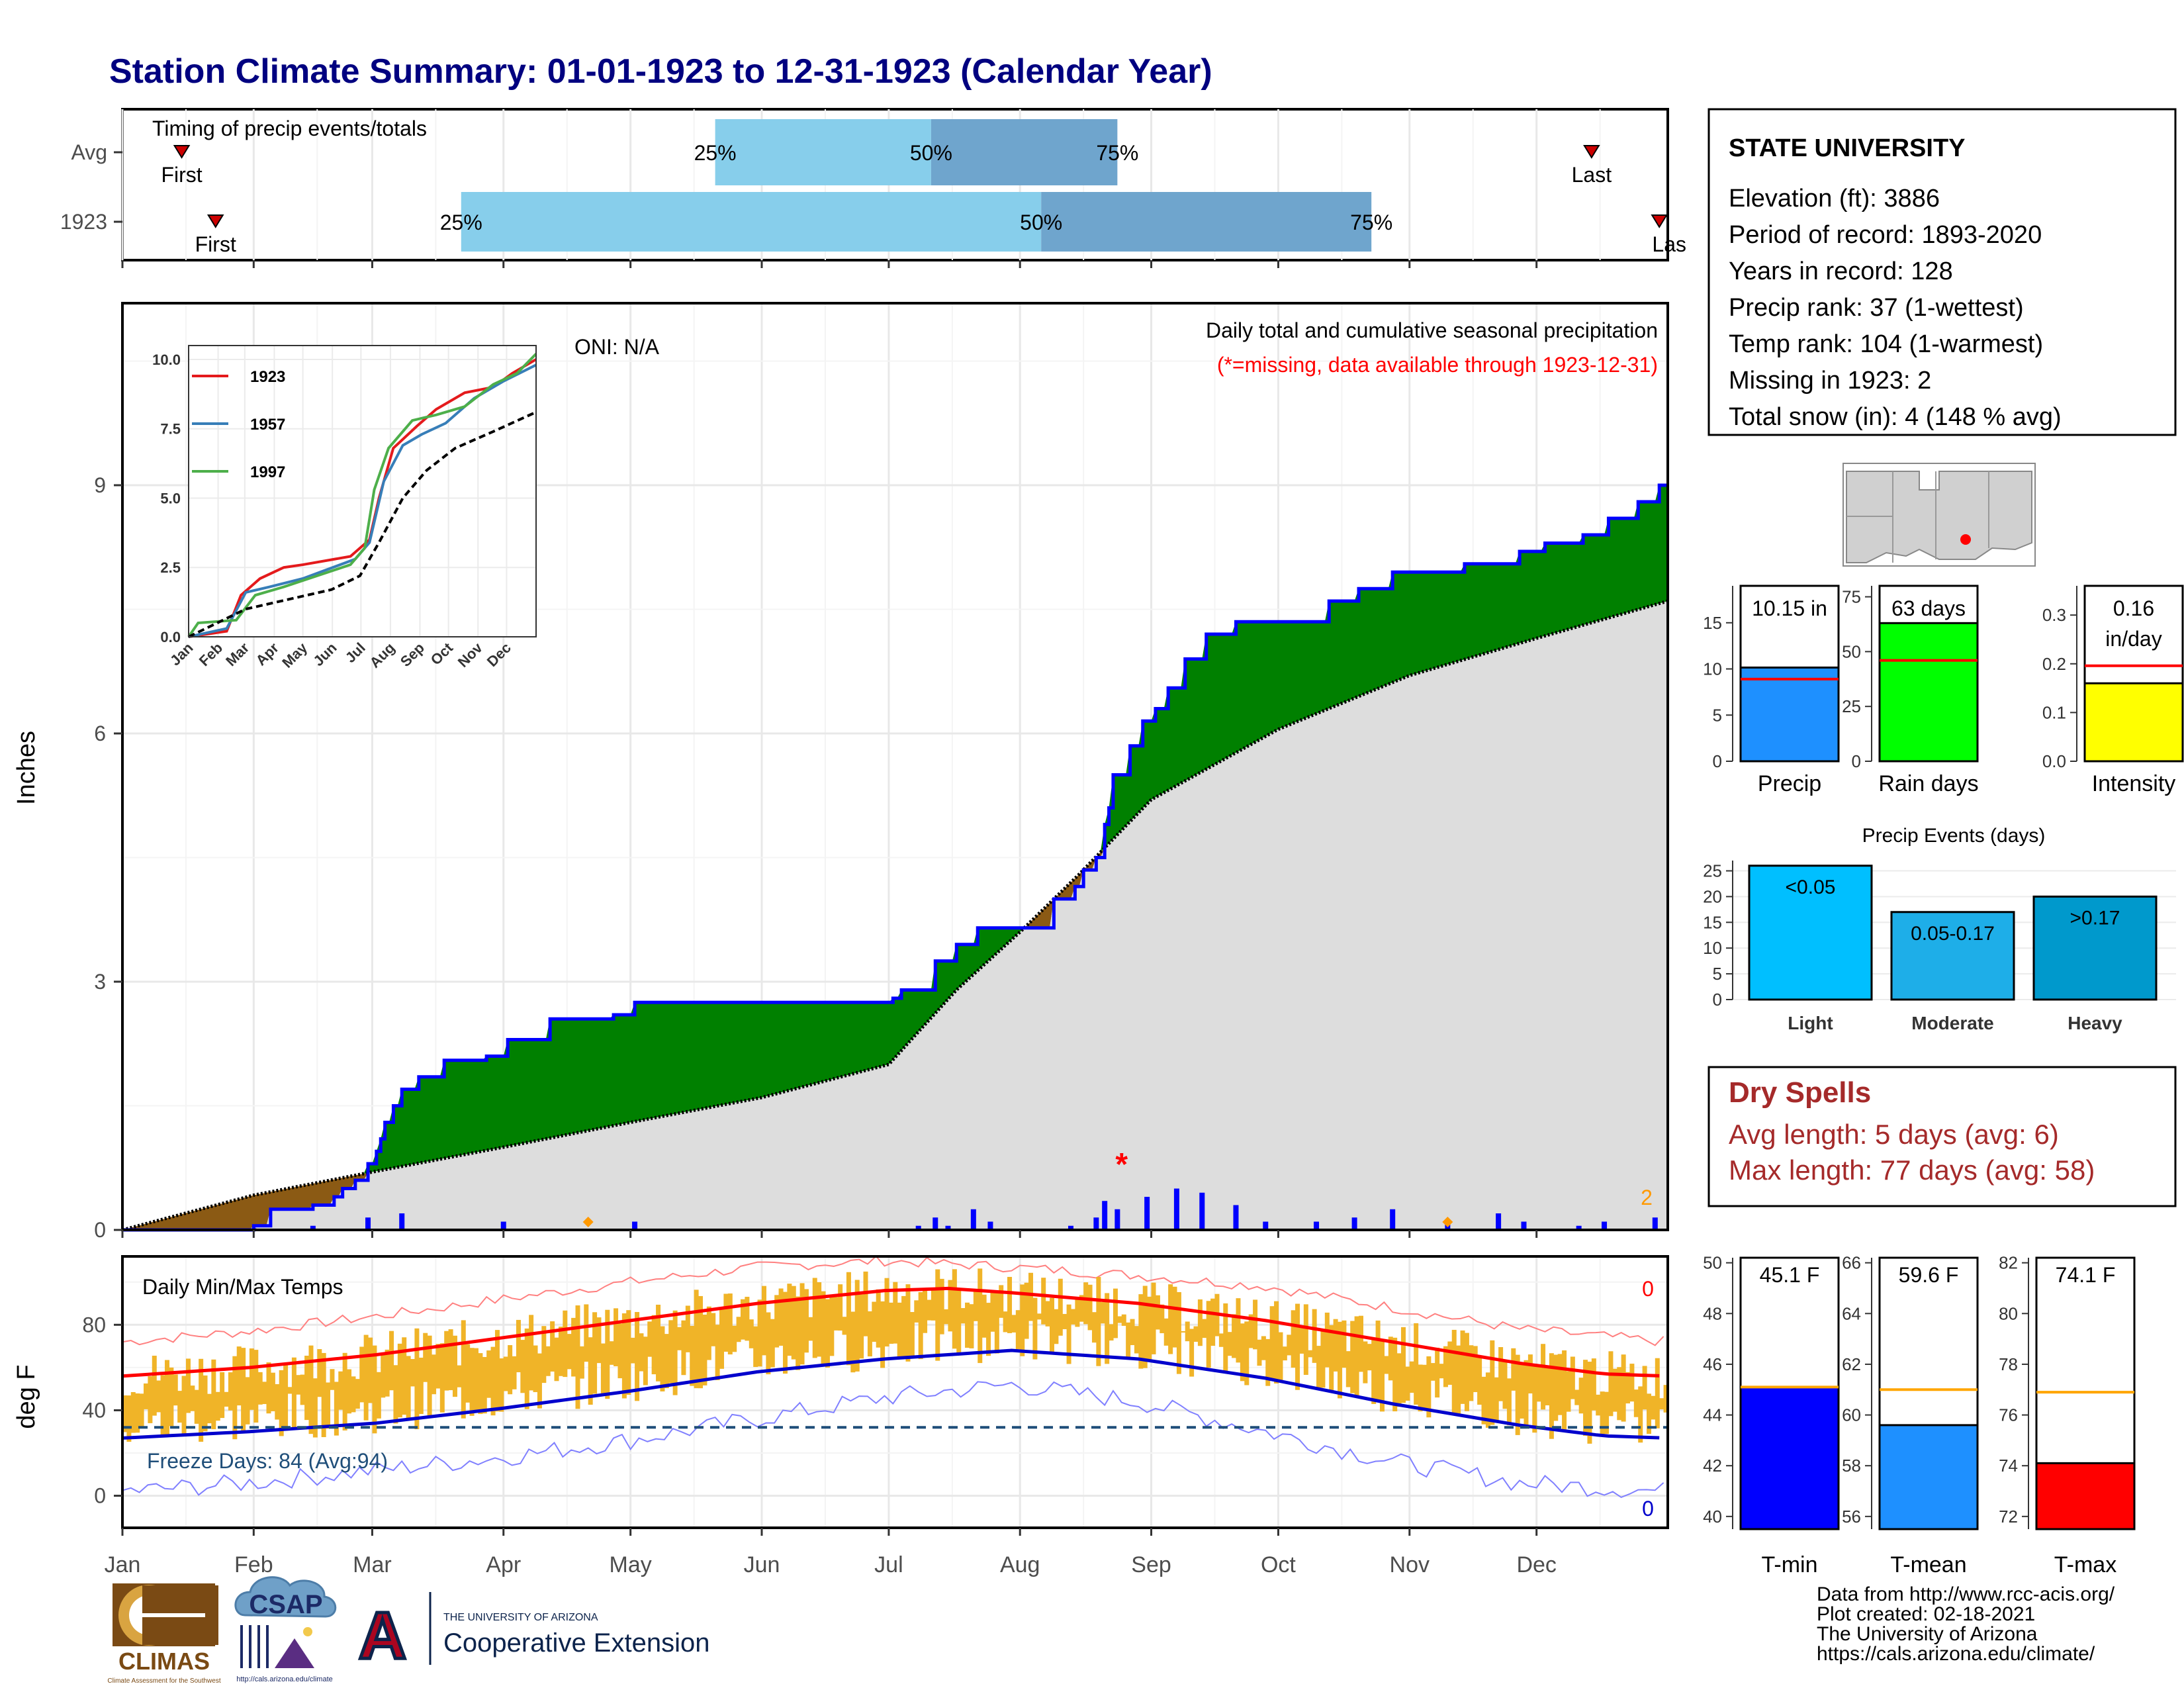 The height and width of the screenshot is (1688, 2184). Describe the element at coordinates (1956, 1654) in the screenshot. I see `credit-line: https://cals.arizona.edu/climate/` at that location.